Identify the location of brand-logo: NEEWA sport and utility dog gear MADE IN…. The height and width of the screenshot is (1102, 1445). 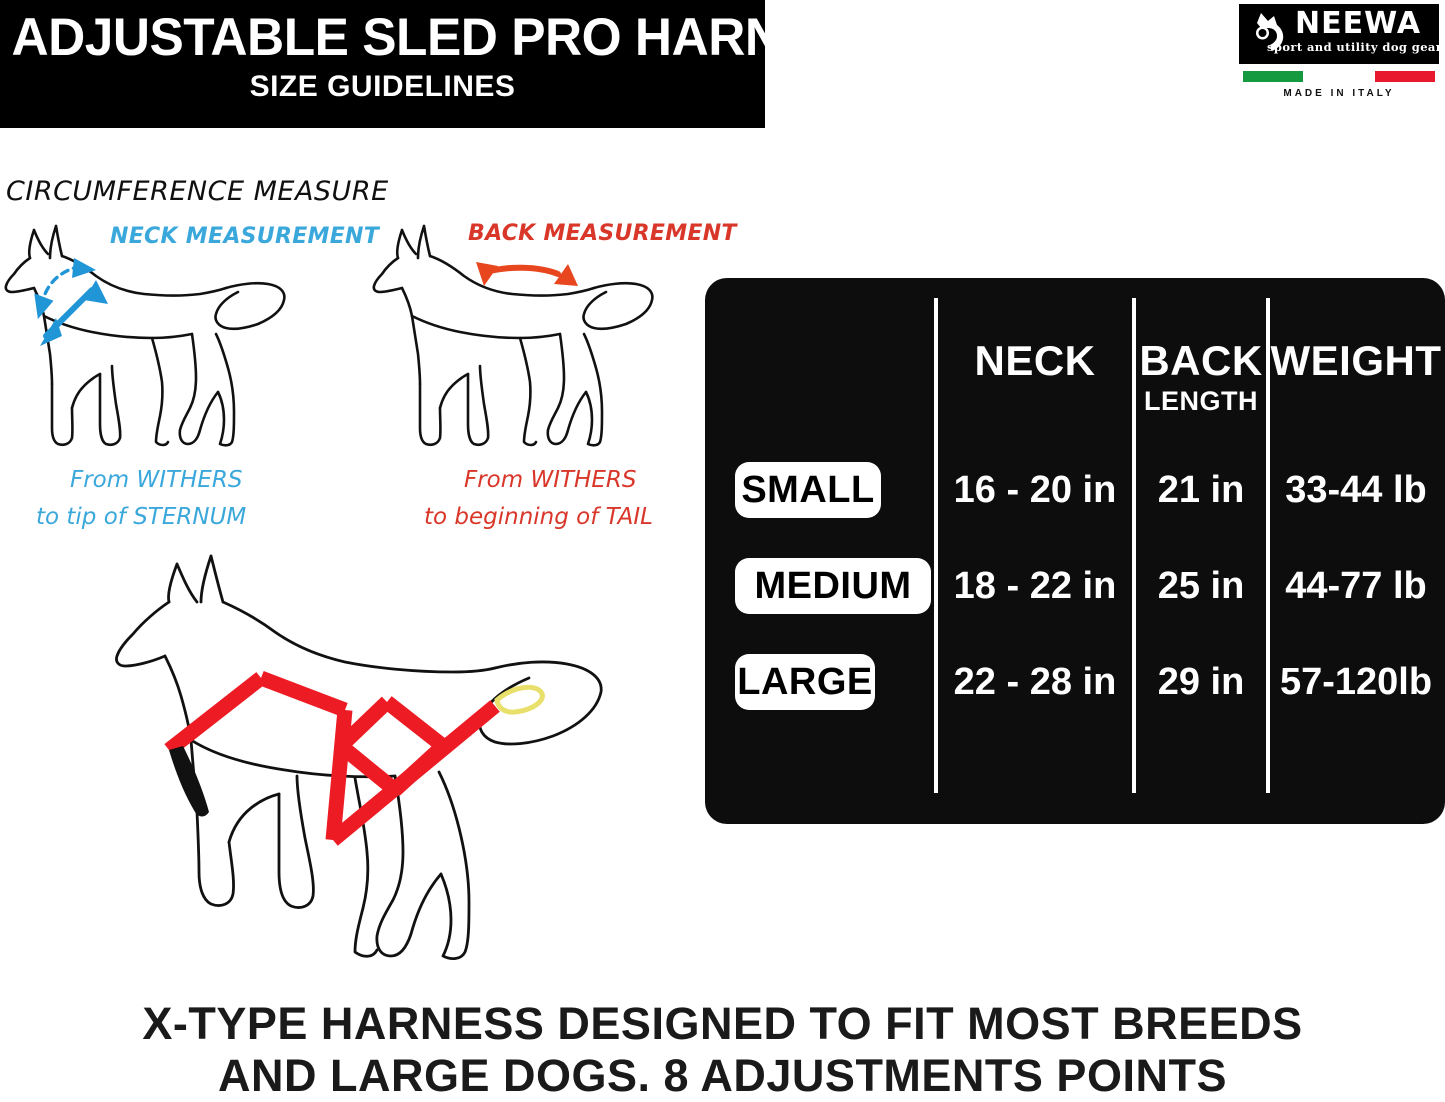
(1341, 51).